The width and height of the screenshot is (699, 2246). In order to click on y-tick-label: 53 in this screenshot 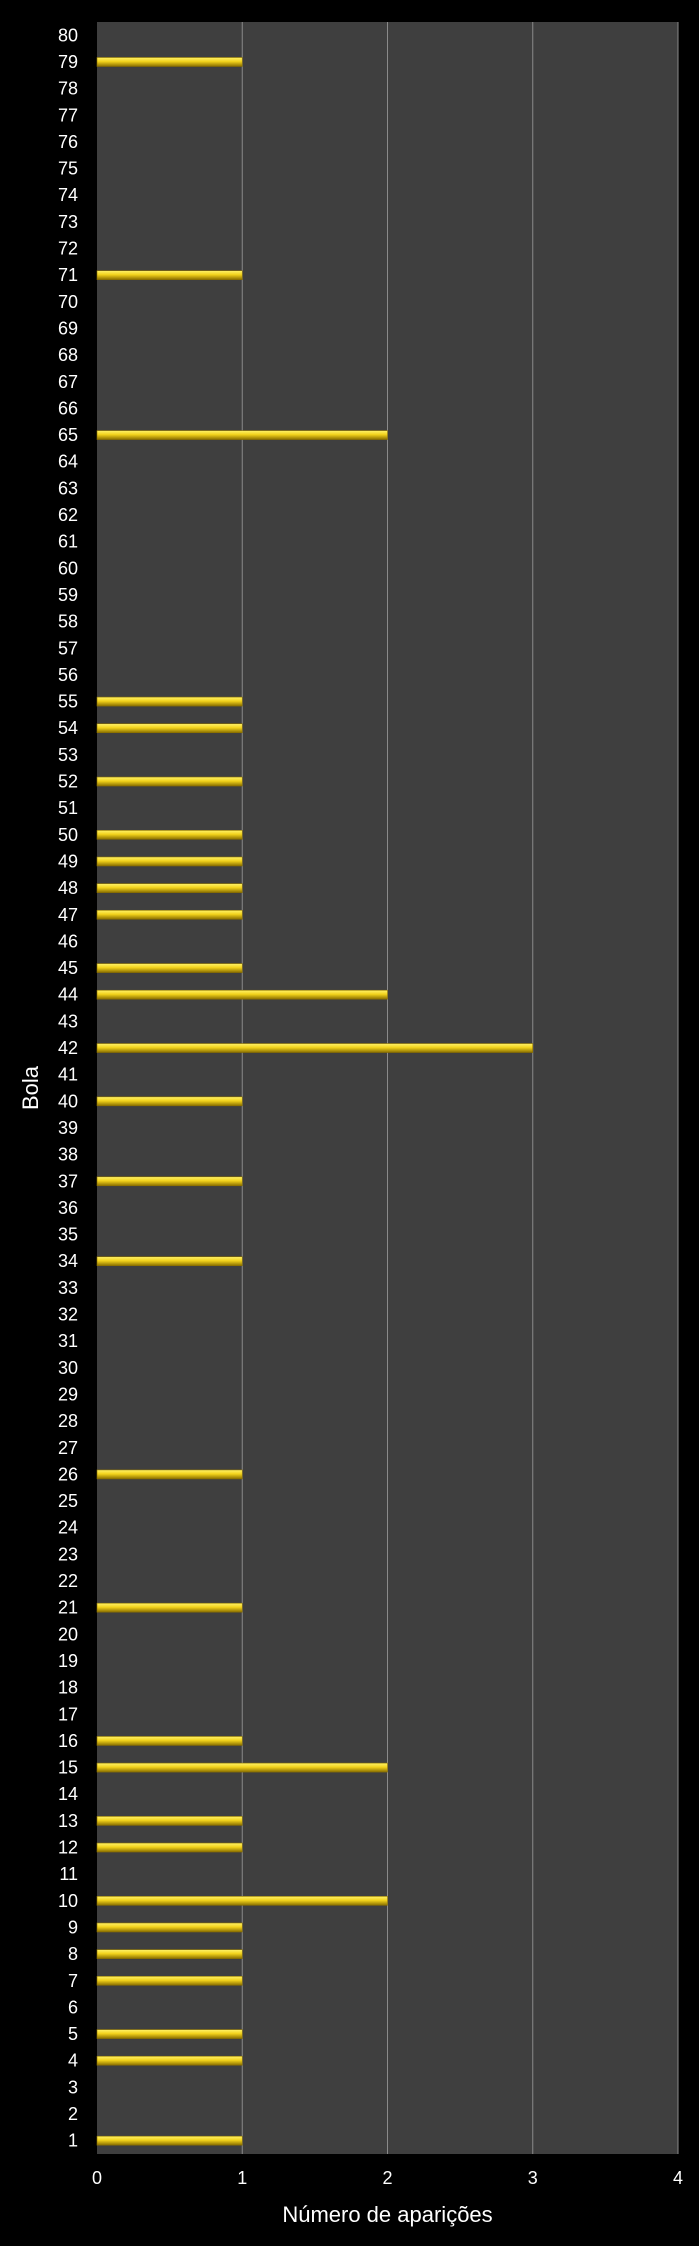, I will do `click(68, 755)`.